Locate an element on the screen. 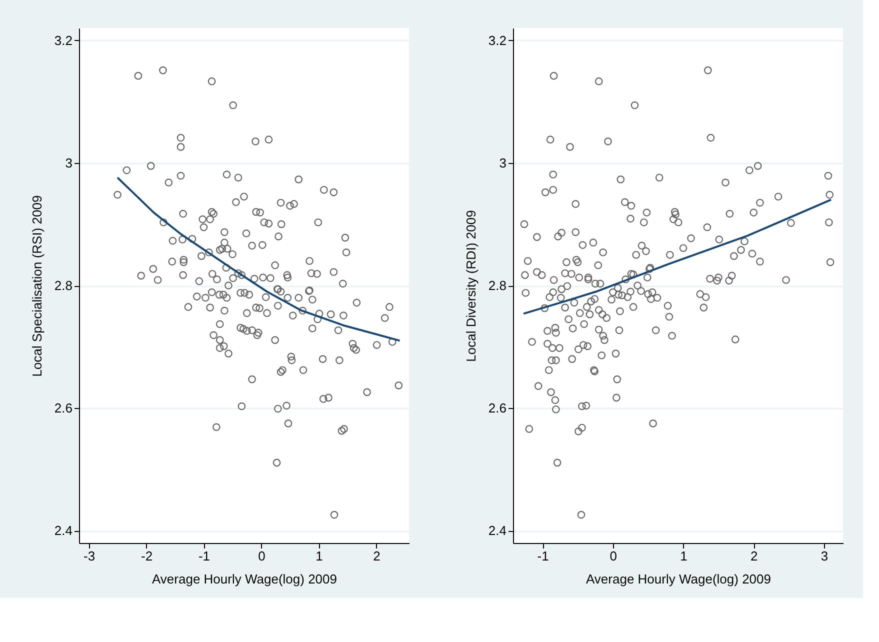  x-tick-label: -2 is located at coordinates (146, 556).